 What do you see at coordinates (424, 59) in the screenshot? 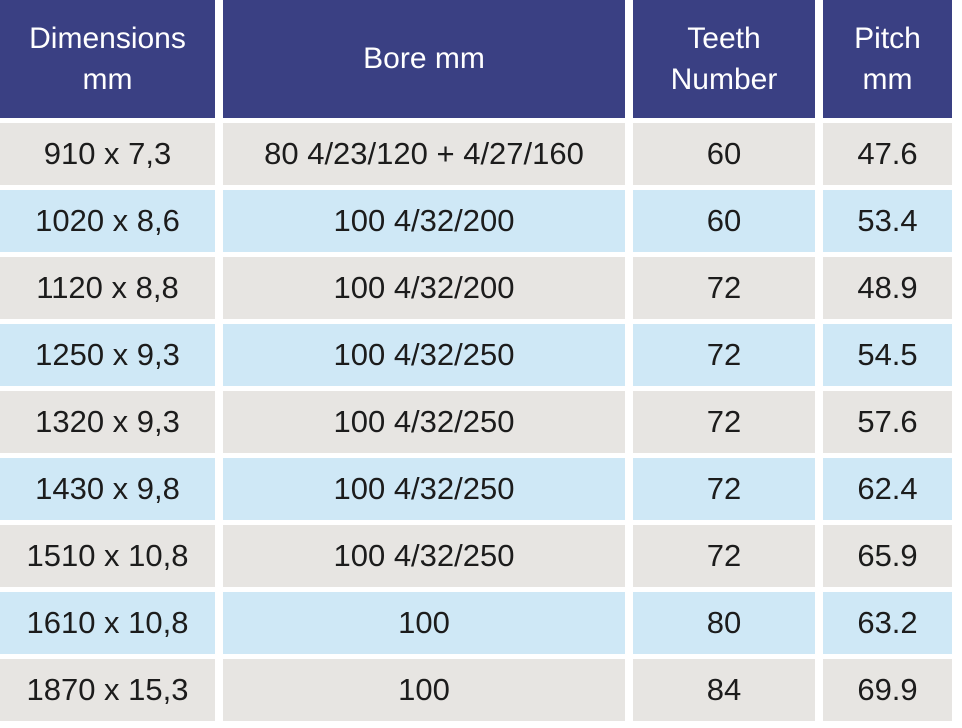
I see `header-cell-bore: Bore mm` at bounding box center [424, 59].